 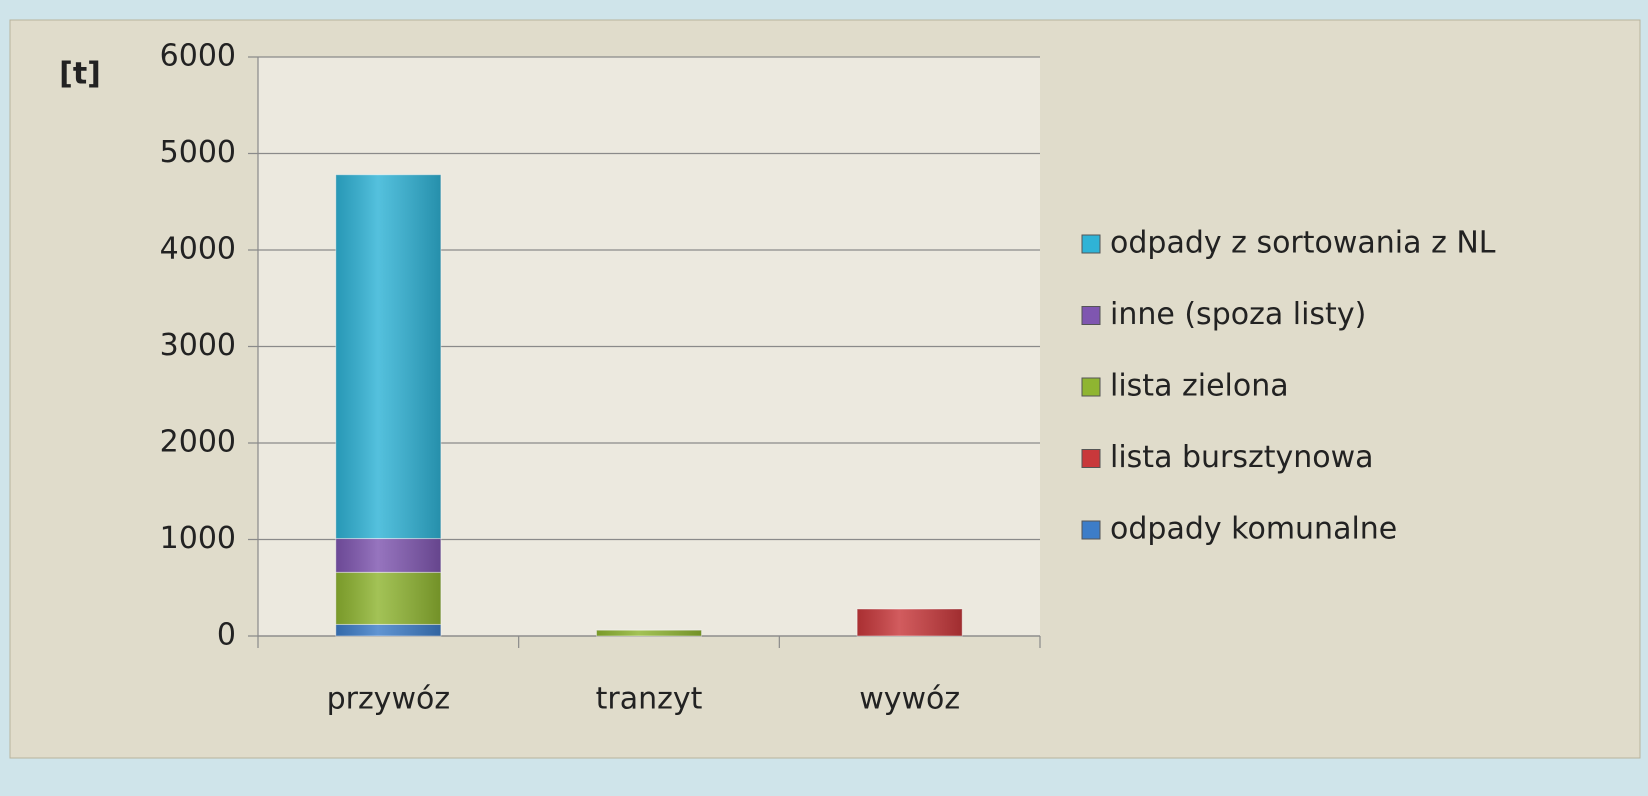 I want to click on y-tick-label: 4000, so click(x=198, y=249).